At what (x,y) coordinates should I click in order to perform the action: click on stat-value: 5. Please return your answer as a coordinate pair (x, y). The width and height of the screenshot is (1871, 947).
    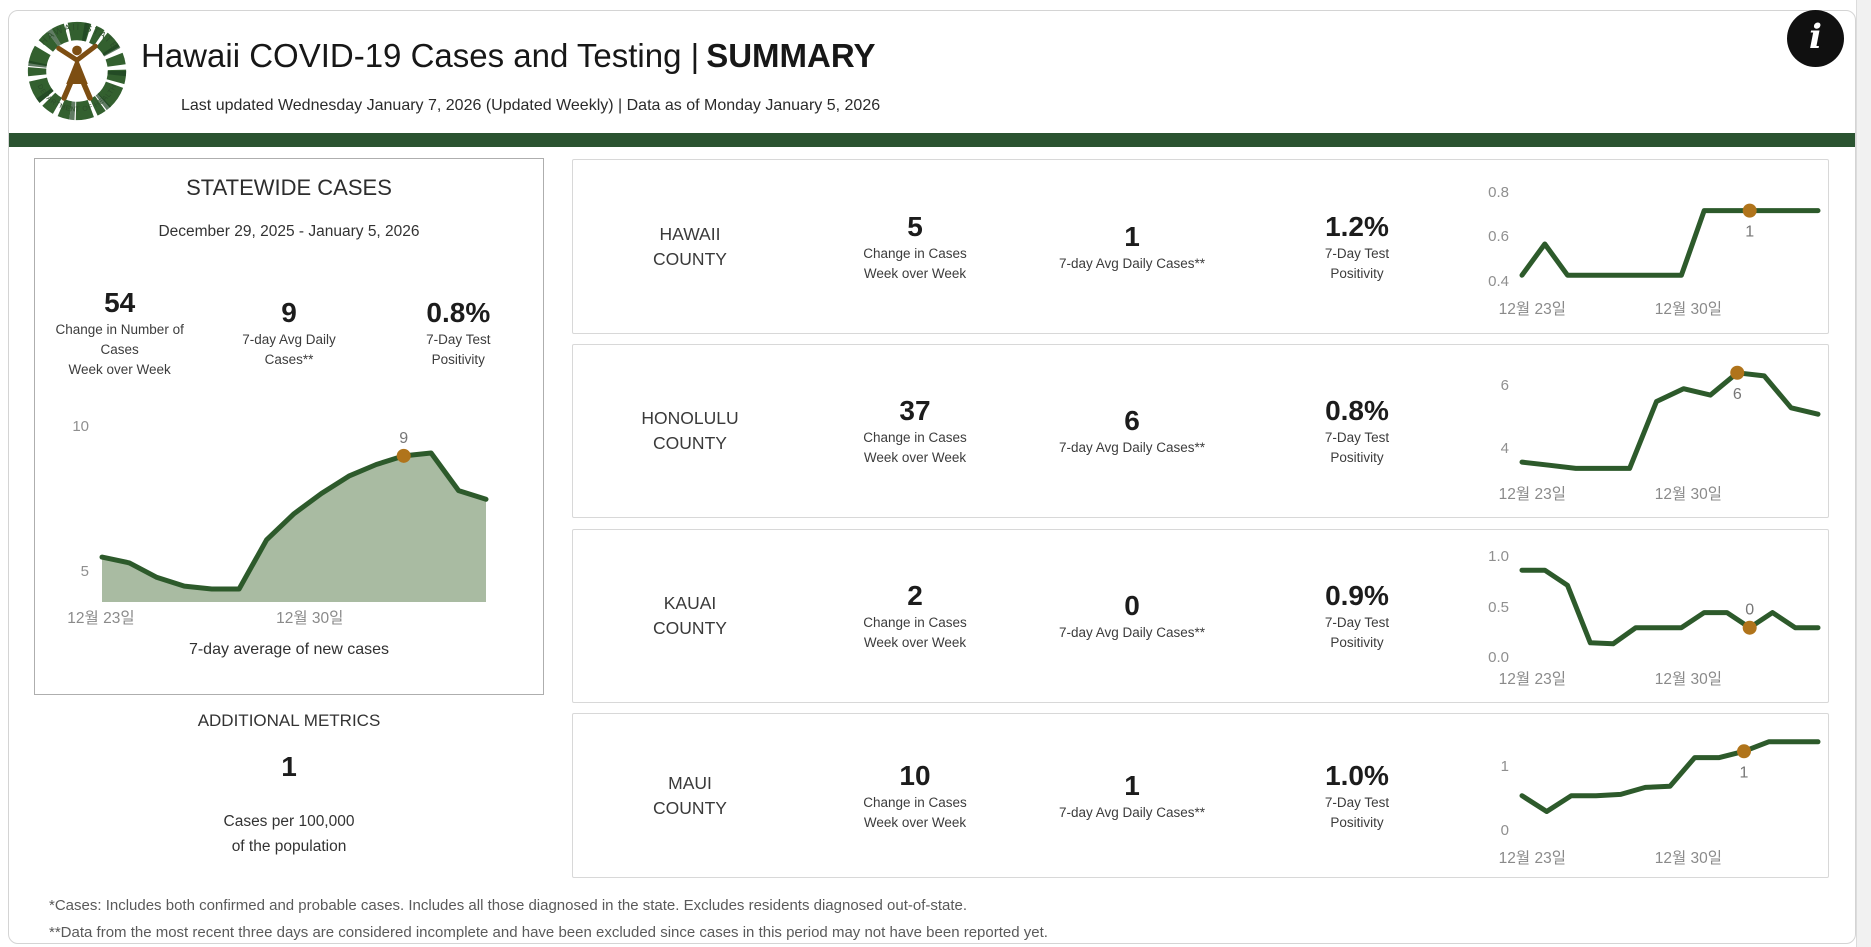
    Looking at the image, I should click on (915, 226).